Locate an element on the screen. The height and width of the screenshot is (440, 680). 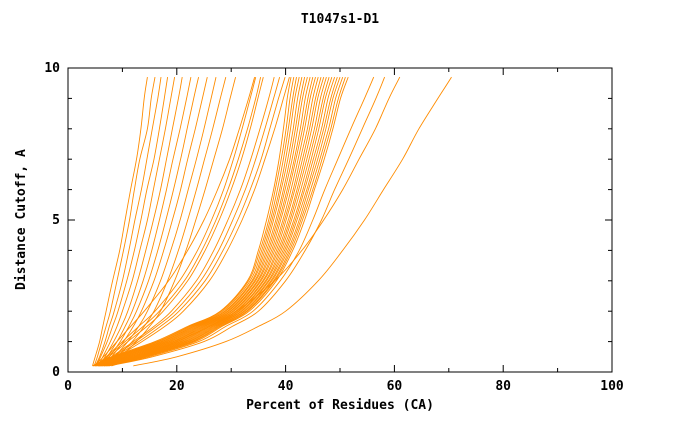
tick-label: 5 is located at coordinates (56, 220).